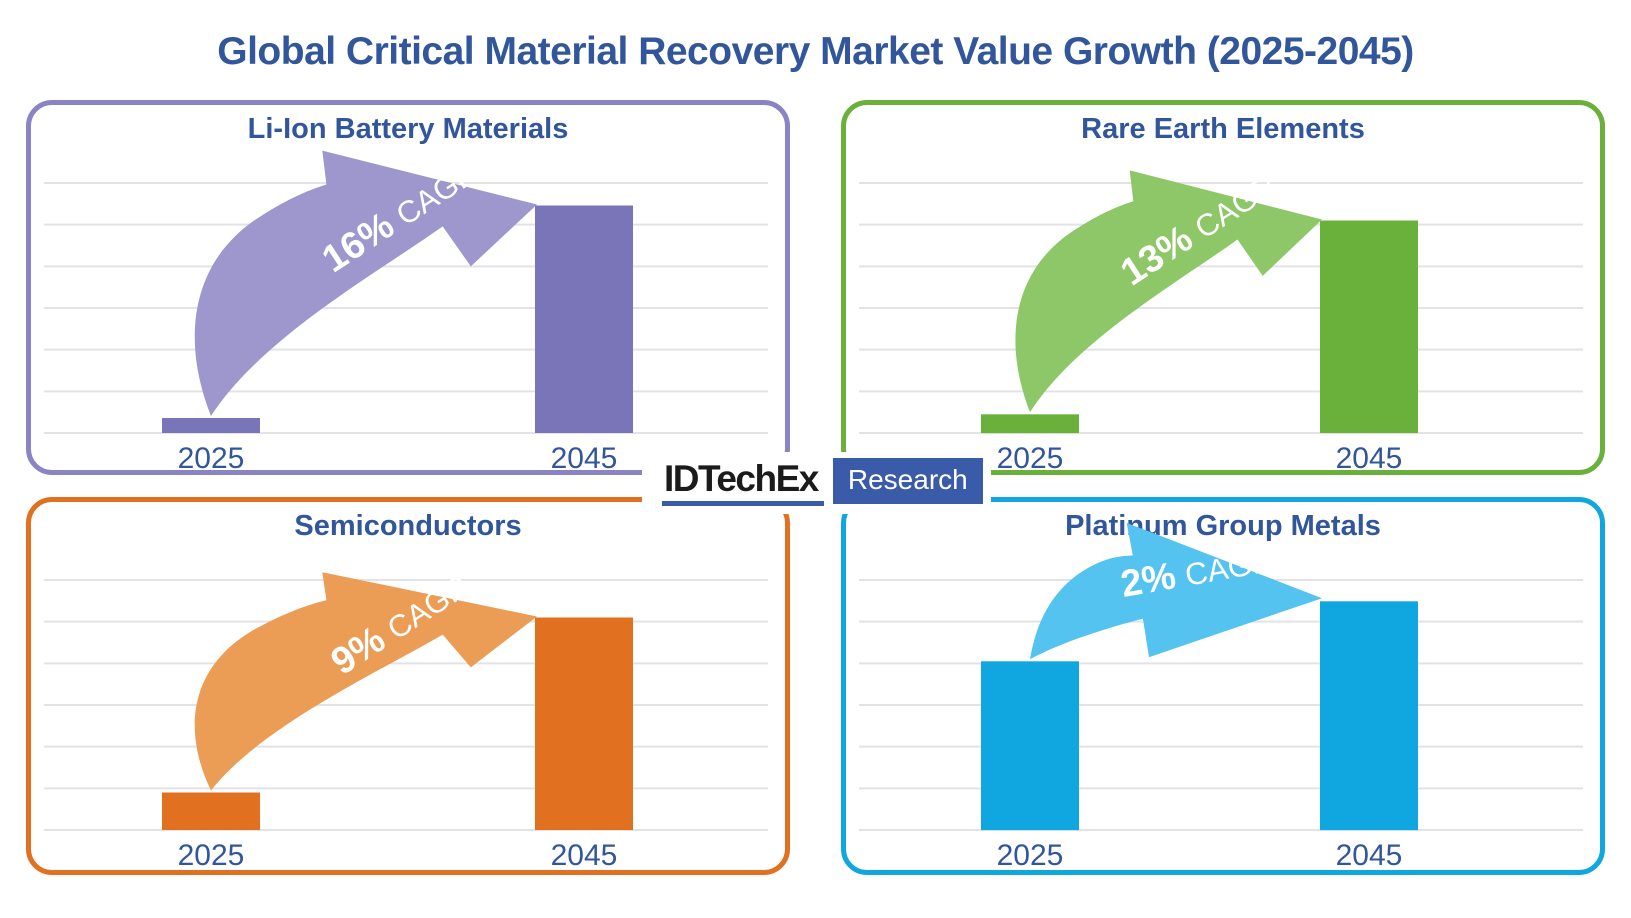 The height and width of the screenshot is (918, 1631). What do you see at coordinates (907, 481) in the screenshot?
I see `idtechex-research-tag: Research` at bounding box center [907, 481].